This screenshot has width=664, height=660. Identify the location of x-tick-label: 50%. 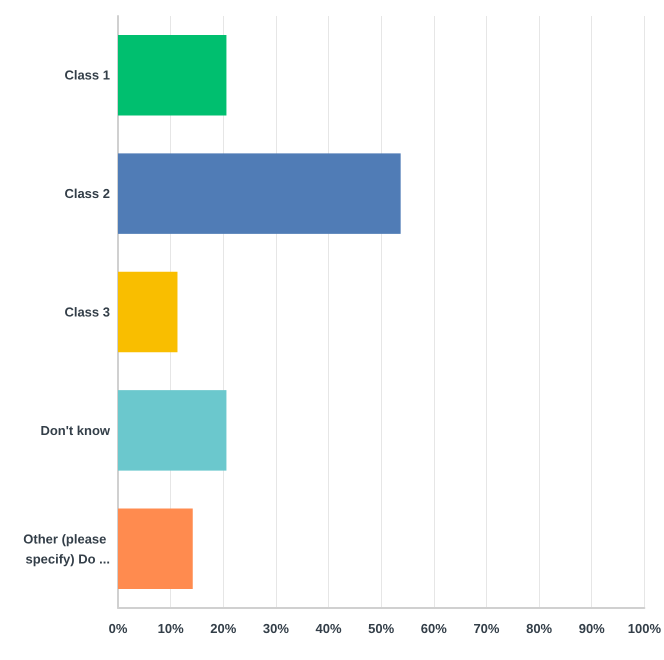
(381, 628).